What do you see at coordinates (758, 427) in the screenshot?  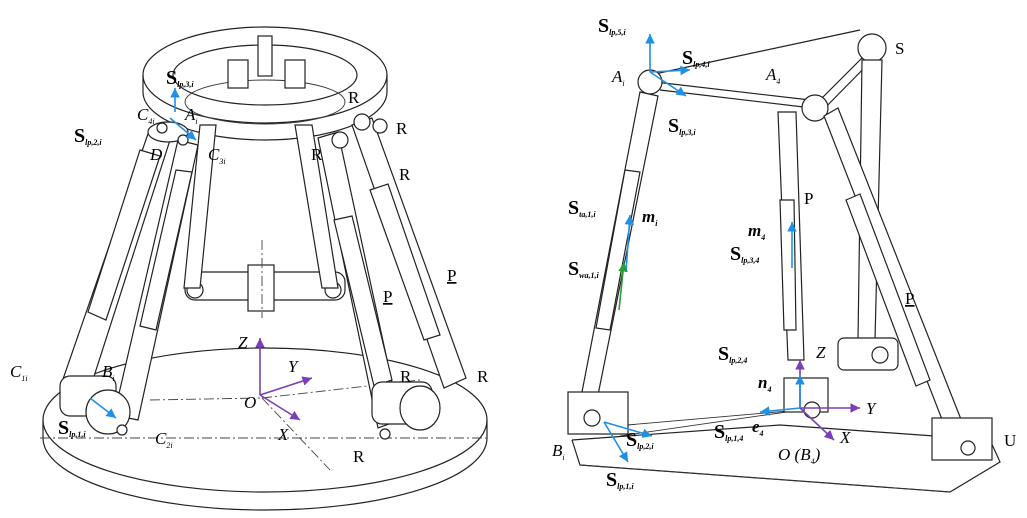 I see `right-label-e4: e4` at bounding box center [758, 427].